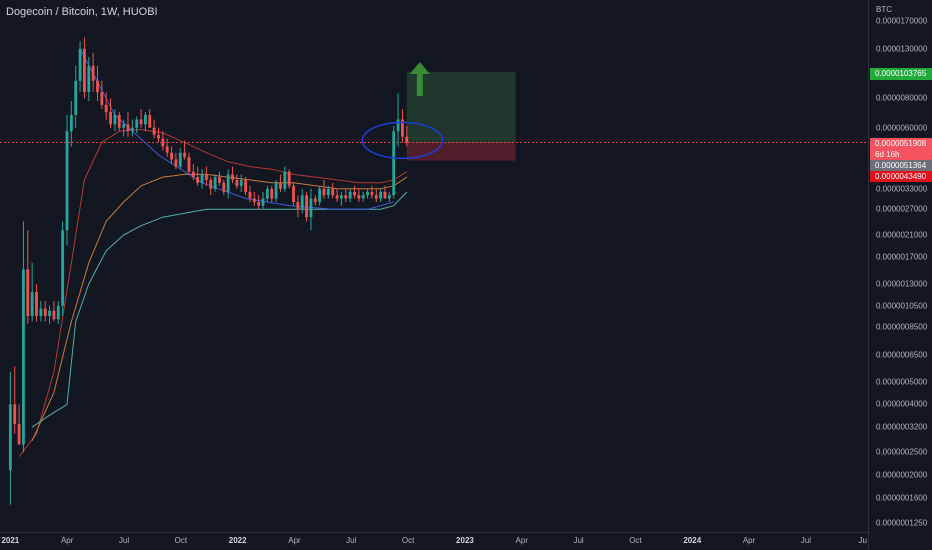  I want to click on time-tick: Ju, so click(862, 540).